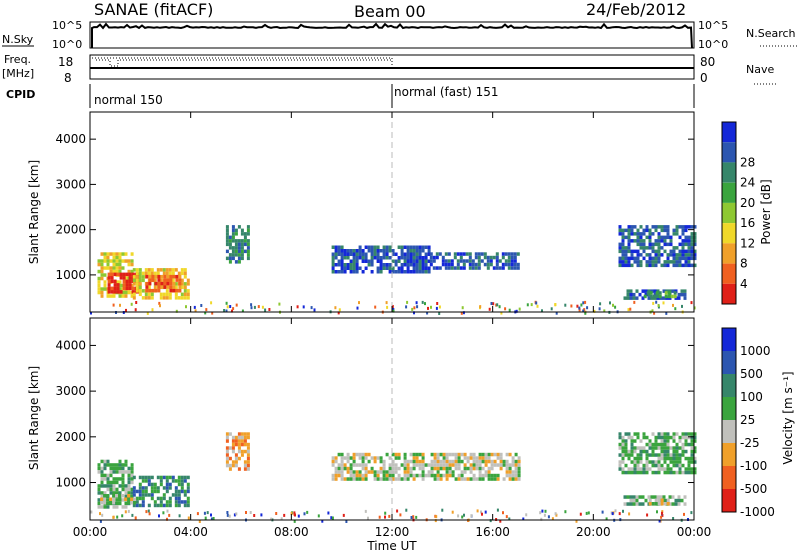 The image size is (800, 559). Describe the element at coordinates (391, 546) in the screenshot. I see `x-axis-label: Time UT` at that location.